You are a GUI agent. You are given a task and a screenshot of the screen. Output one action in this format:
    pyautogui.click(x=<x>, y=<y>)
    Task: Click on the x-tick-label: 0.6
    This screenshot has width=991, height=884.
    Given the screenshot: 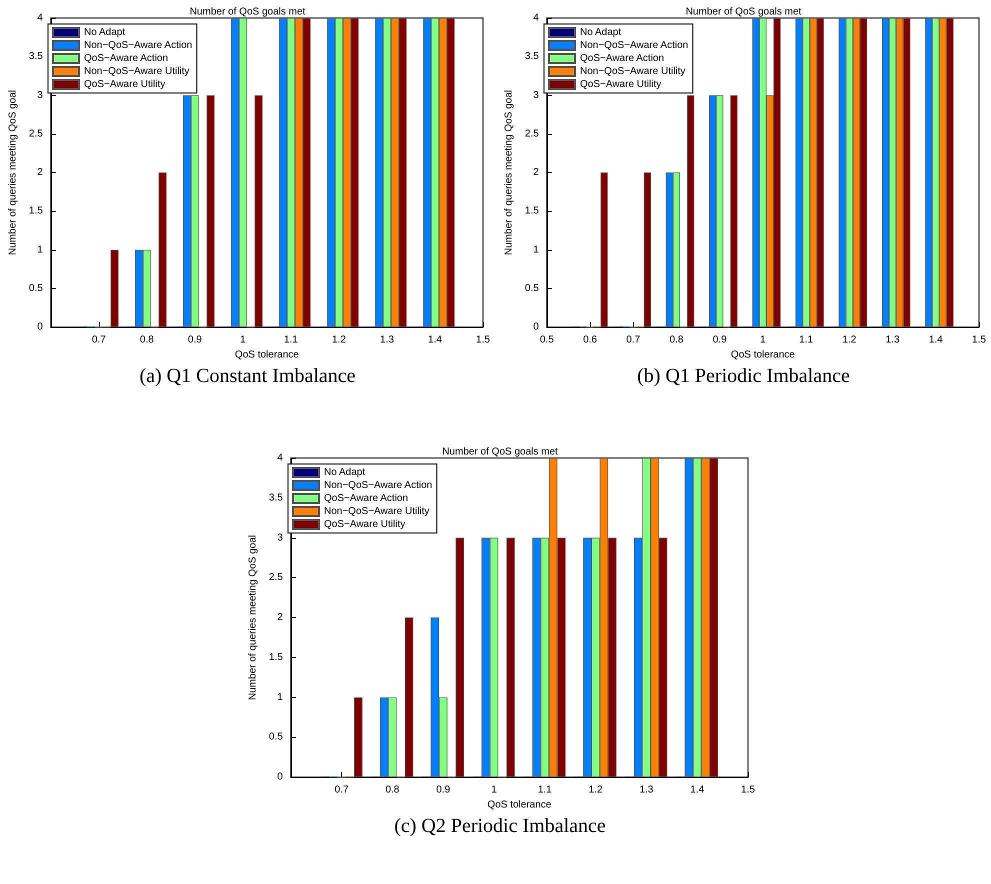 What is the action you would take?
    pyautogui.click(x=590, y=340)
    